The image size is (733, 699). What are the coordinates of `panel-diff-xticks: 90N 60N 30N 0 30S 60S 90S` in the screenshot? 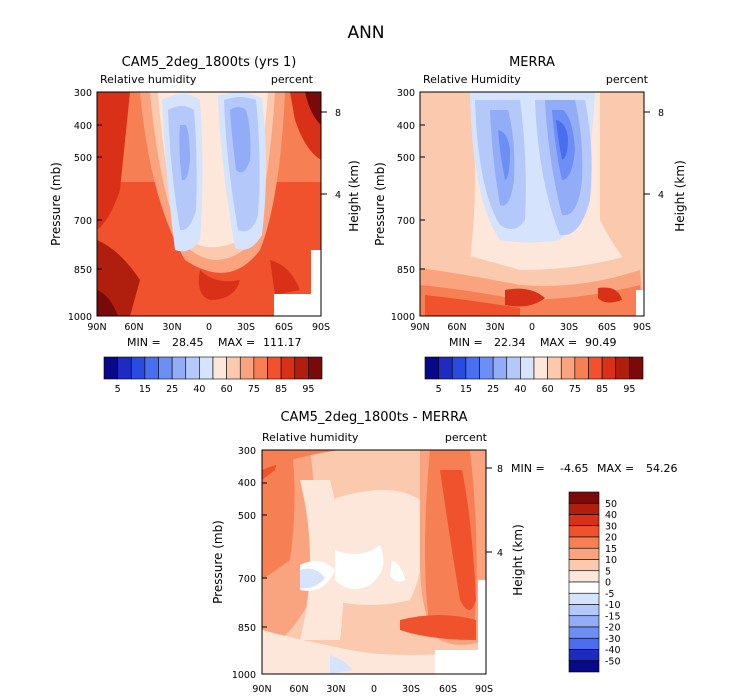 It's located at (372, 689).